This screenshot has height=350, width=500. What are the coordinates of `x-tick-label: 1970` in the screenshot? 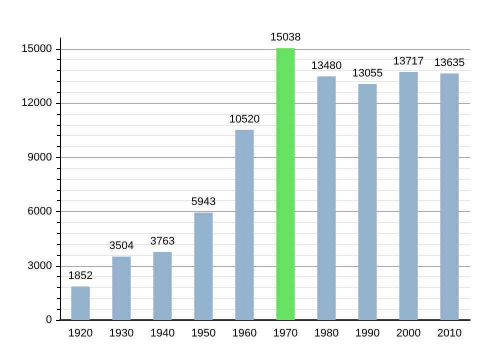 It's located at (285, 334).